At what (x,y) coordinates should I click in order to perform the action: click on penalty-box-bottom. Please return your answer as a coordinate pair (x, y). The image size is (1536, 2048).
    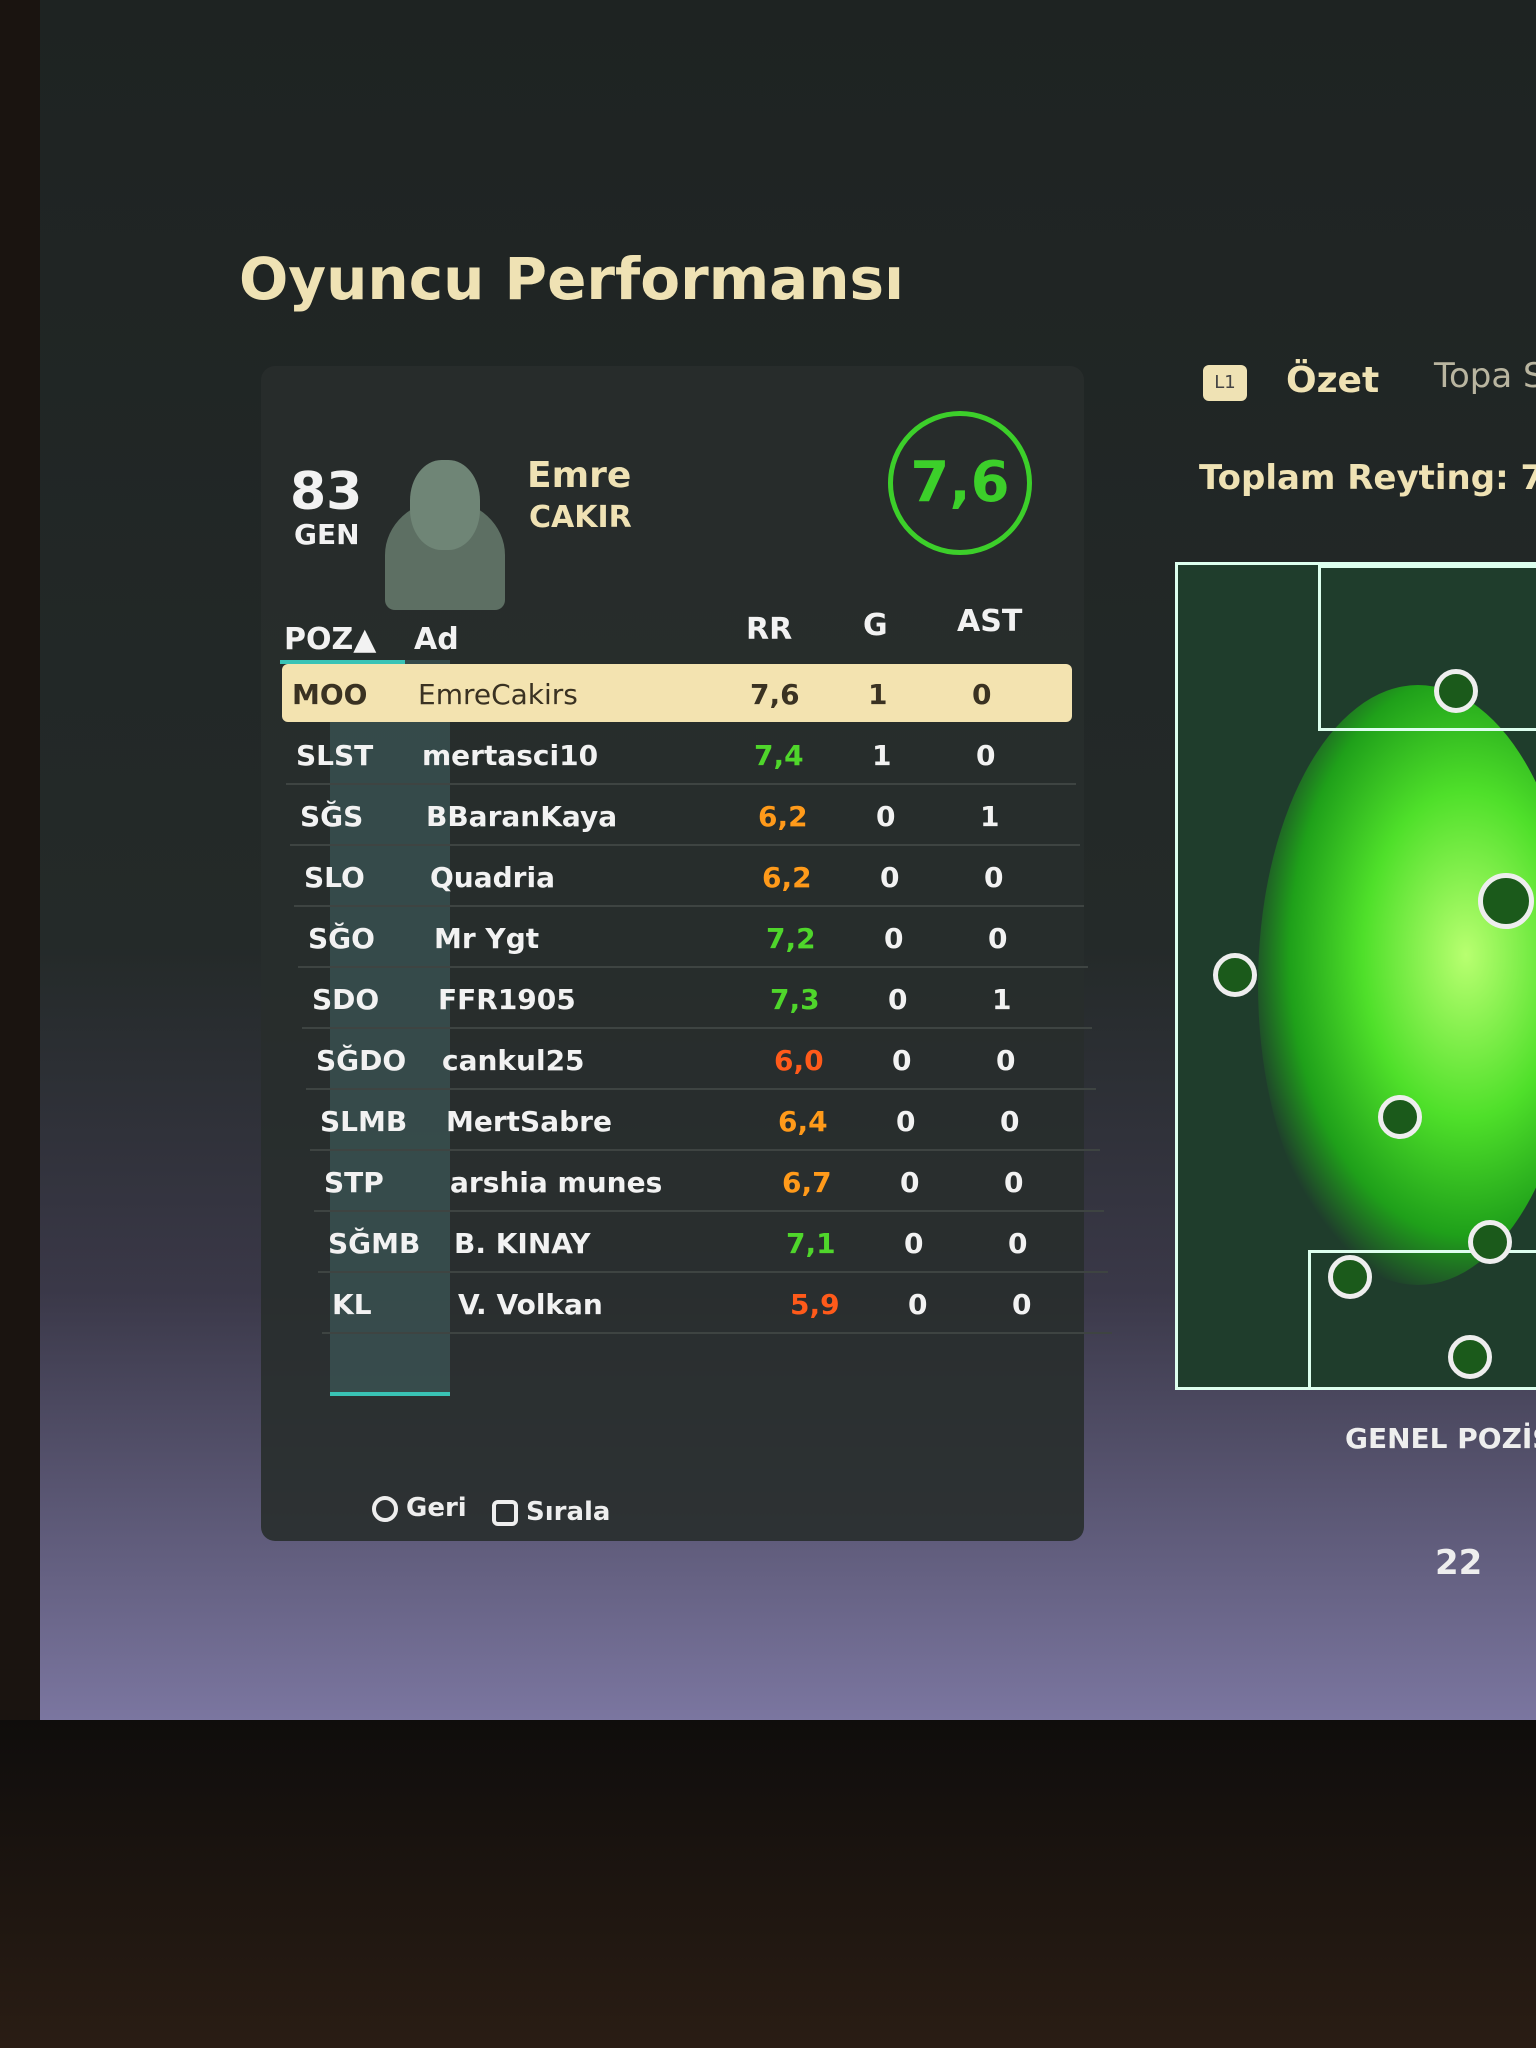
    Looking at the image, I should click on (1422, 1318).